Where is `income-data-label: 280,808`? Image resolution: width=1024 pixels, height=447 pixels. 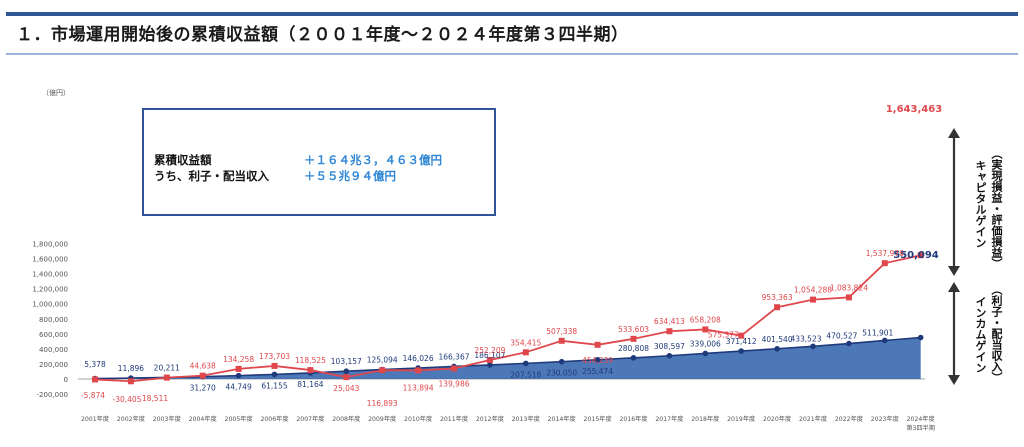 income-data-label: 280,808 is located at coordinates (633, 348).